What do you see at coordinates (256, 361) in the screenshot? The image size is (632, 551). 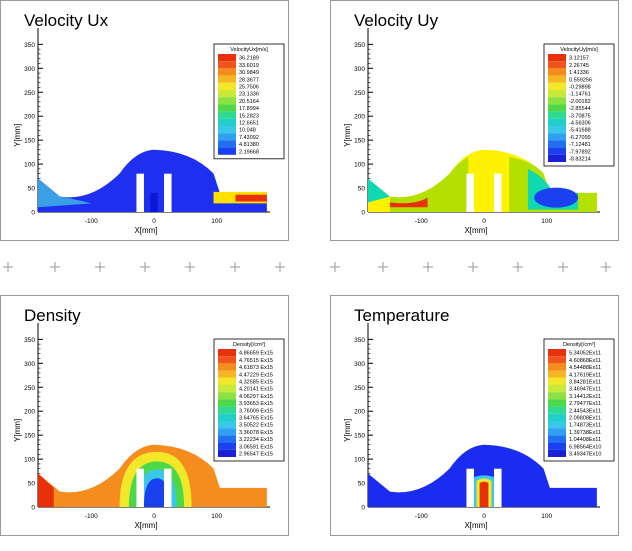 I see `legend-value: 4.76515 Ex15` at bounding box center [256, 361].